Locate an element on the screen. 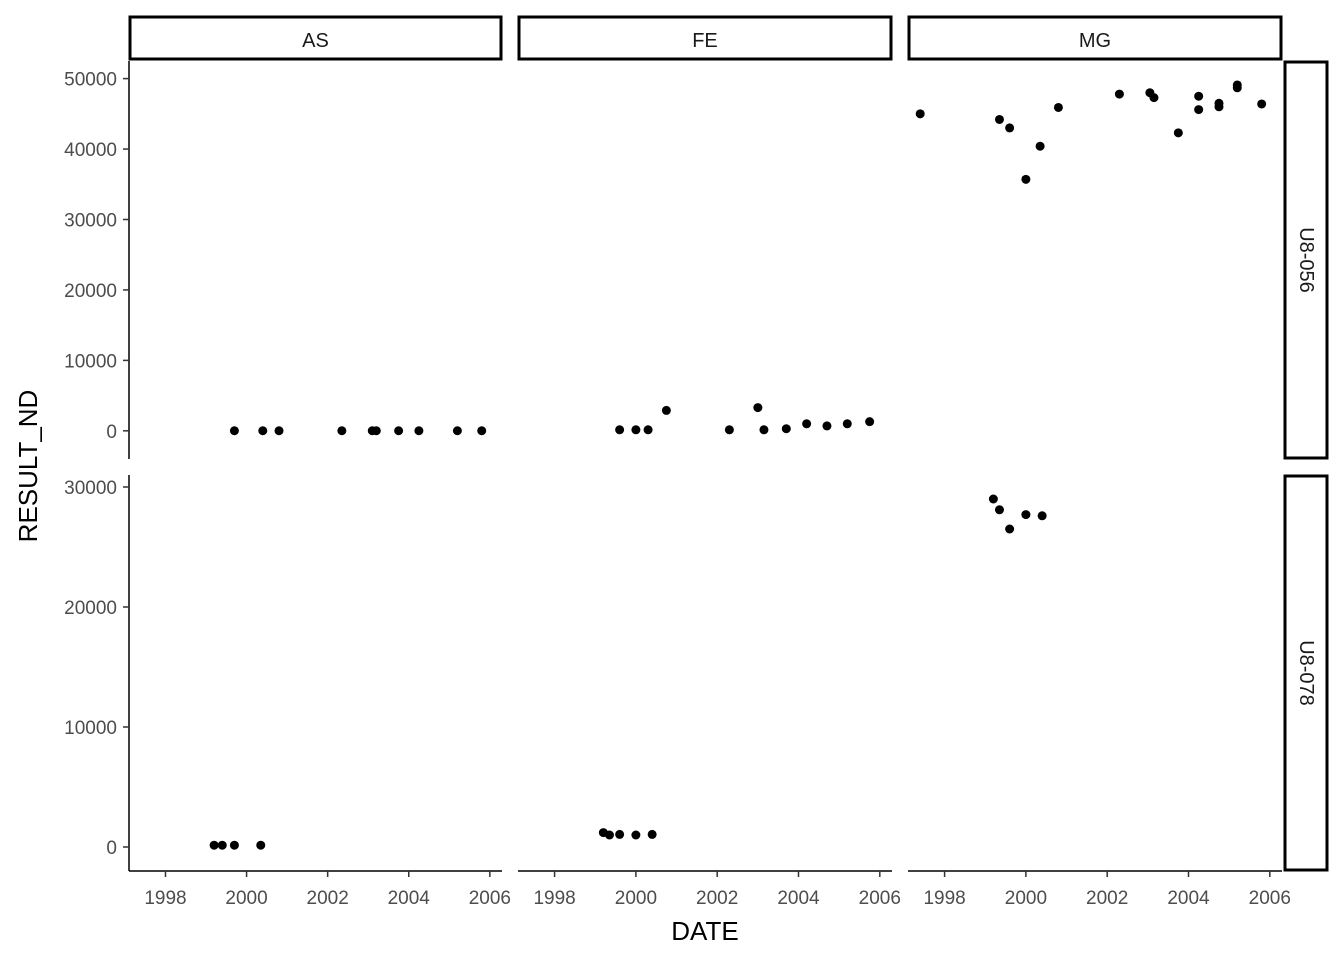  facet-strip-mg is located at coordinates (1095, 38).